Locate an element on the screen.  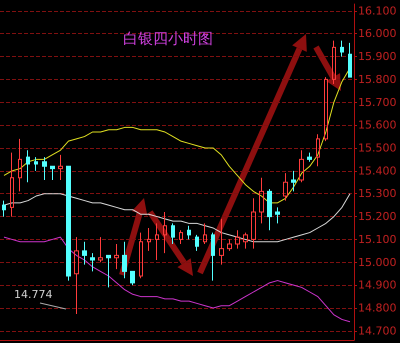
y-tick-label: 15.900 is located at coordinates (377, 57).